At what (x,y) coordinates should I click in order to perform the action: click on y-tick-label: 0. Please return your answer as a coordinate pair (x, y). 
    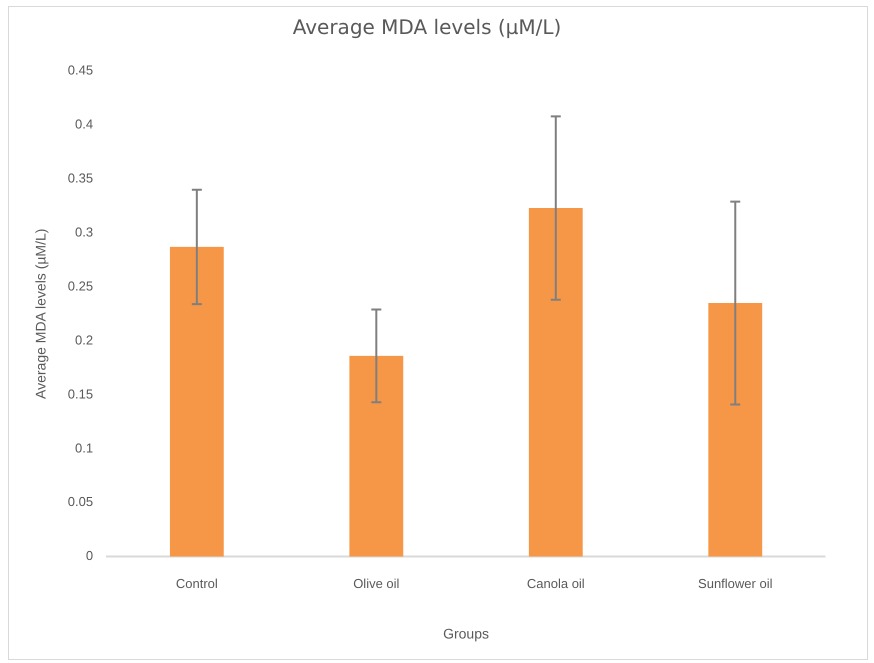
    Looking at the image, I should click on (90, 556).